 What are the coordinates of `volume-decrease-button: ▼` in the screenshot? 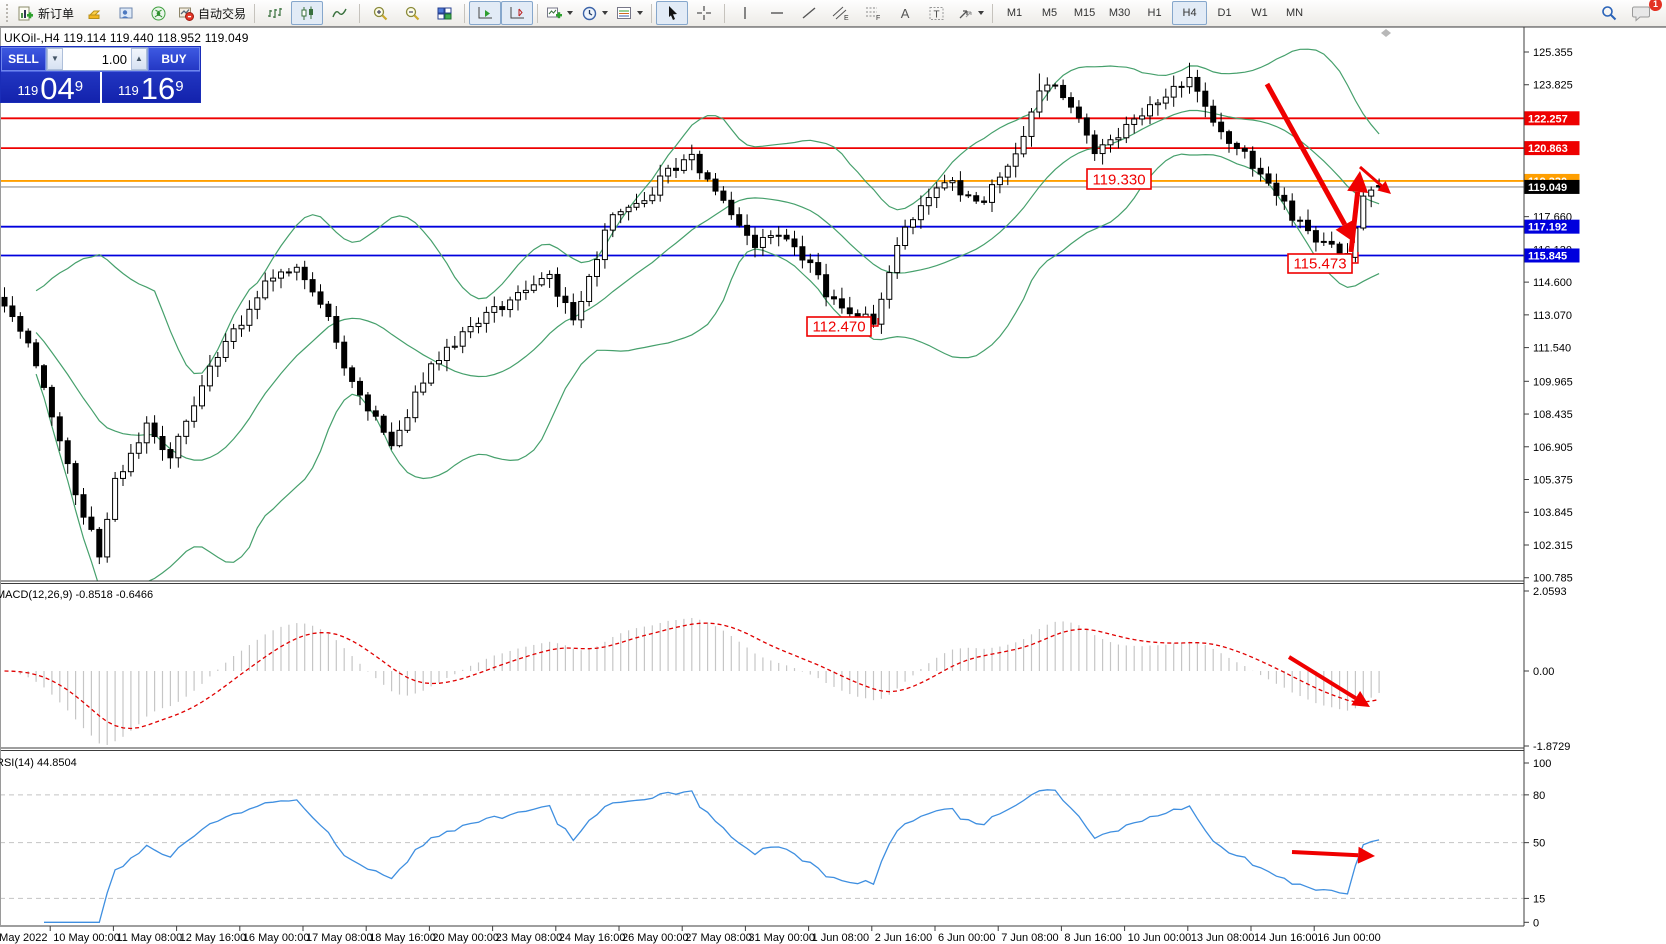 It's located at (55, 59).